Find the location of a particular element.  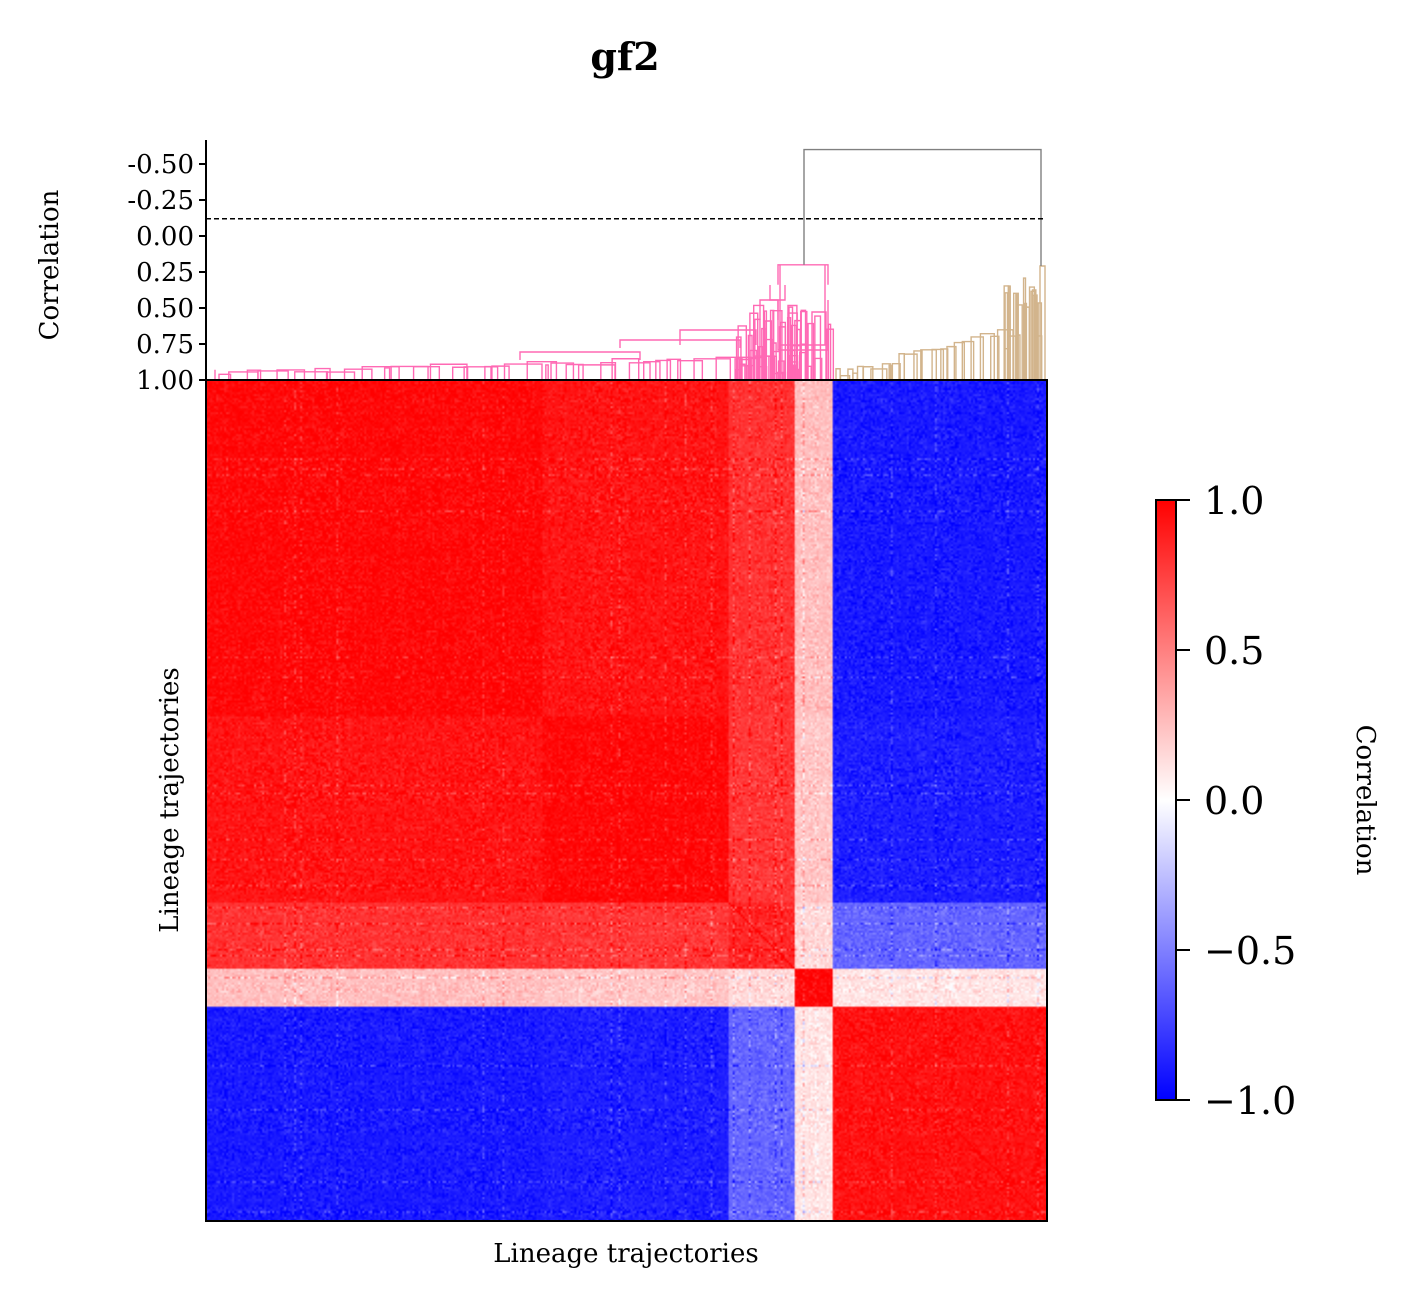

dendrogram-tick-label: 0.50 is located at coordinates (165, 309).